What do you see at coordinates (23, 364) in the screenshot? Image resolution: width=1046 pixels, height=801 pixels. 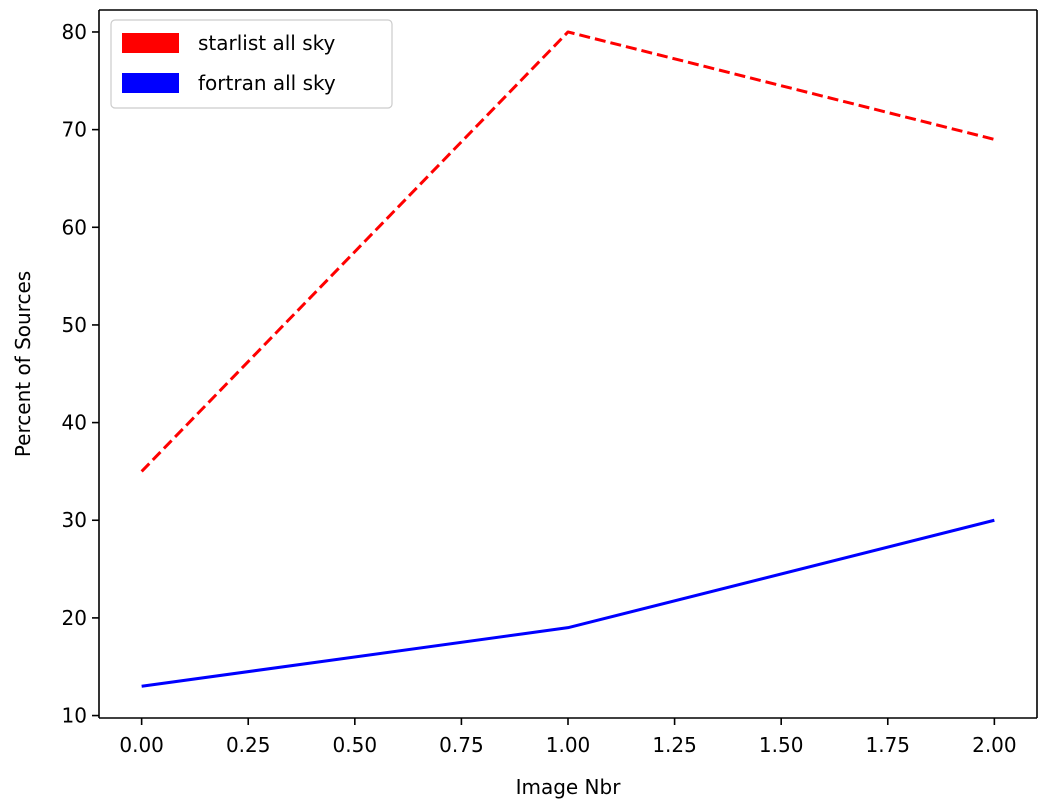 I see `y-axis-label: Percent of Sources` at bounding box center [23, 364].